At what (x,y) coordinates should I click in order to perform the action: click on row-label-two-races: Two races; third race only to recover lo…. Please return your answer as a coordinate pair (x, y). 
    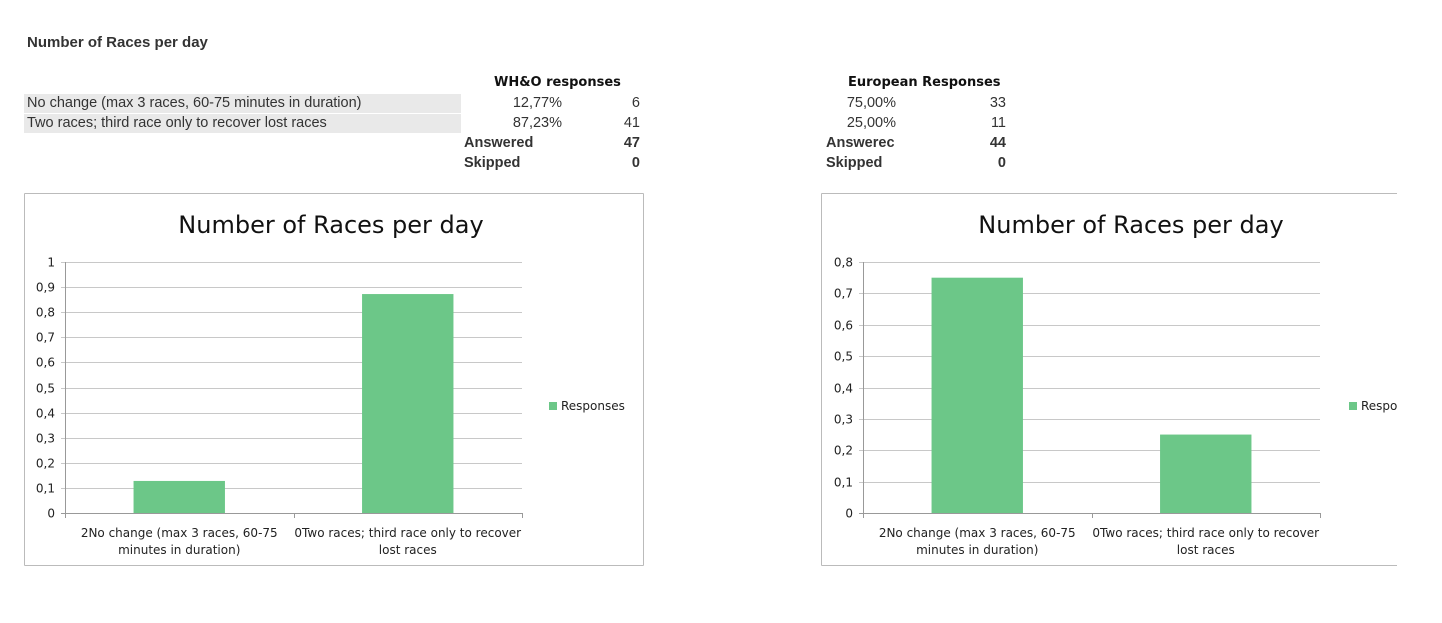
    Looking at the image, I should click on (177, 123).